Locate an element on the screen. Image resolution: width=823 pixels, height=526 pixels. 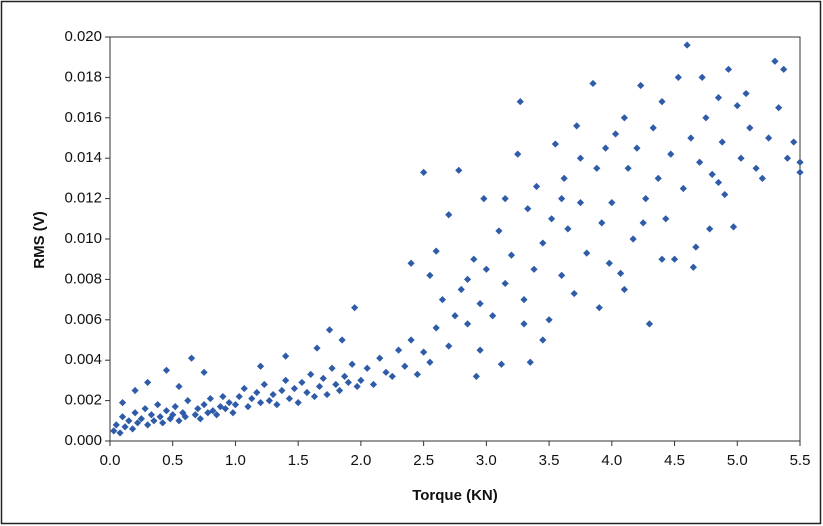
y-tick-label: 0.018 is located at coordinates (83, 76).